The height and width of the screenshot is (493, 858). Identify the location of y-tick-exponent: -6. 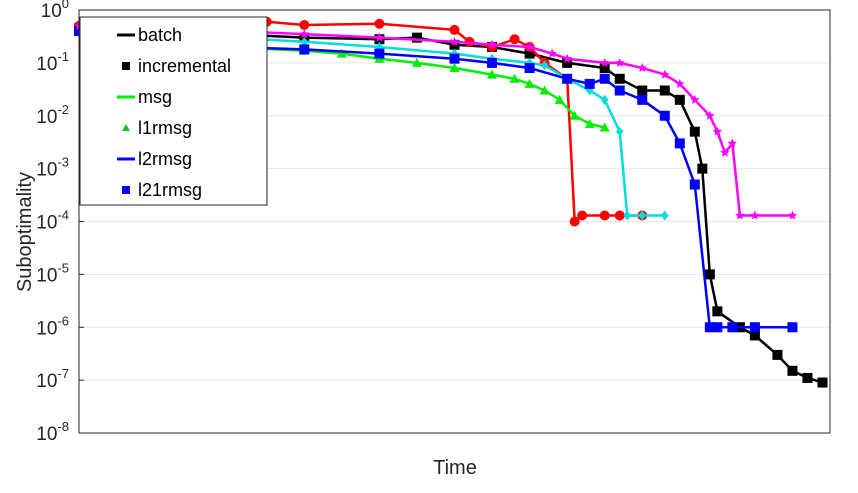
(63, 320).